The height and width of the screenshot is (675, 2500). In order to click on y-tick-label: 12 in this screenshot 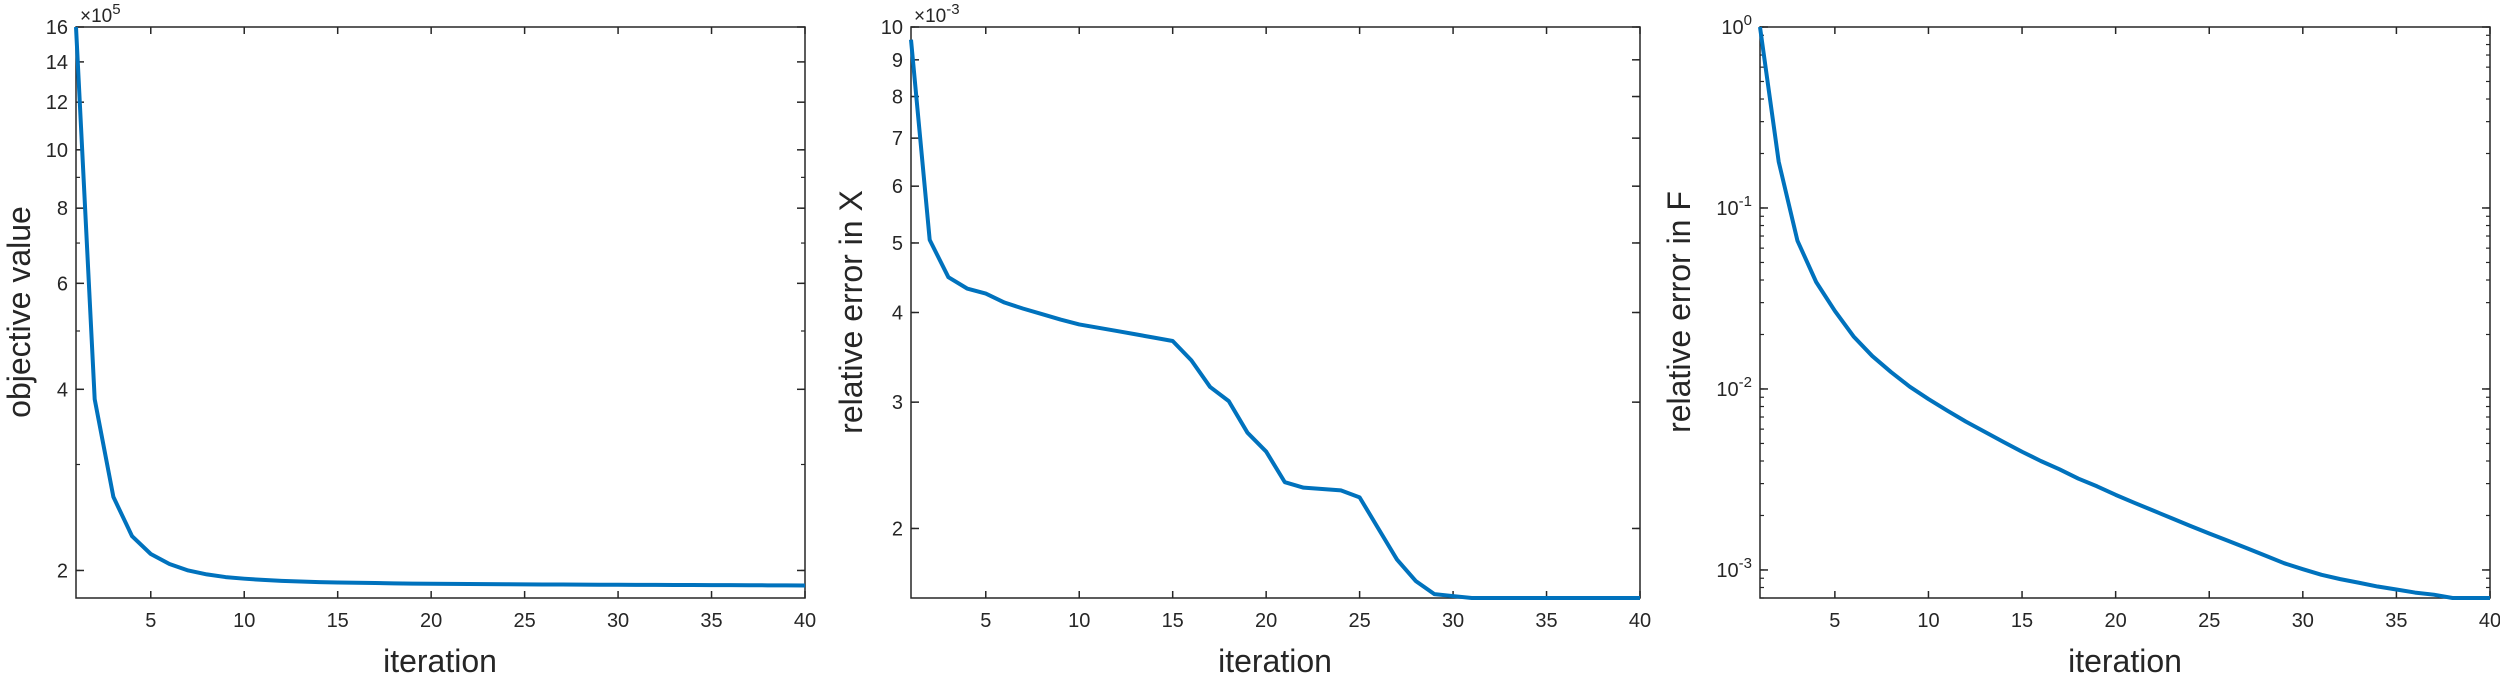, I will do `click(57, 103)`.